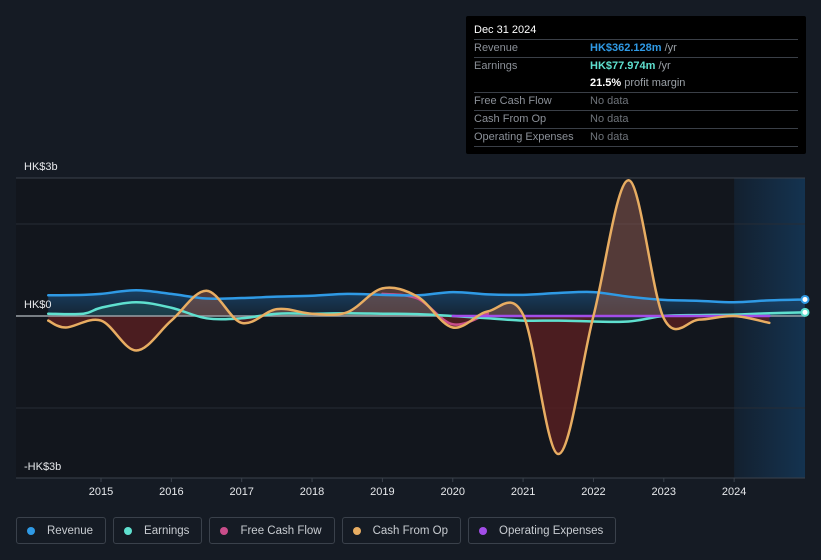 The image size is (821, 560). Describe the element at coordinates (805, 312) in the screenshot. I see `earnings-end-marker` at that location.